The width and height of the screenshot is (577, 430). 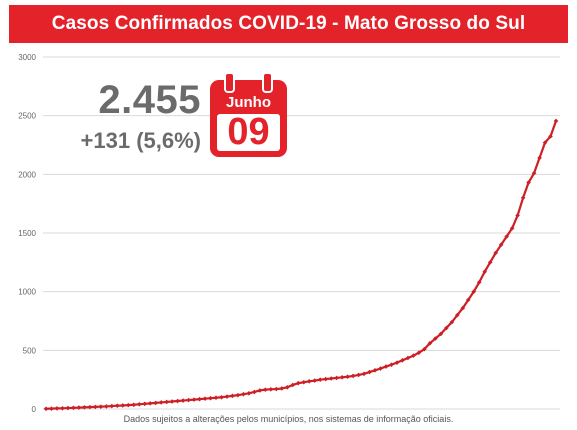 I want to click on y-tick-label: 2000, so click(x=27, y=174).